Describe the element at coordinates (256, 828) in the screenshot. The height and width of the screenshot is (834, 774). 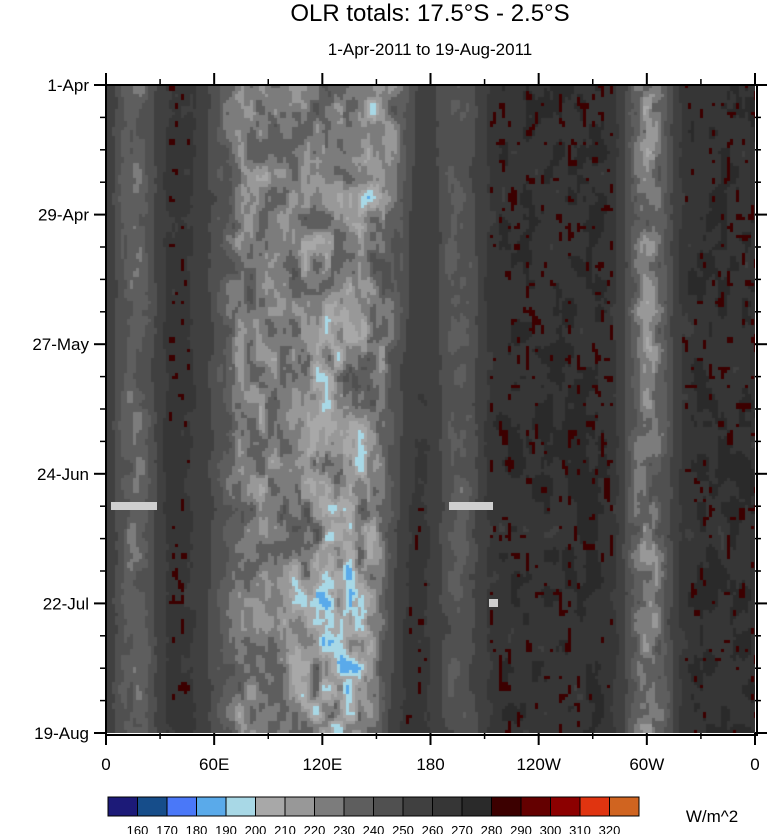
I see `colorbar-label: 200` at that location.